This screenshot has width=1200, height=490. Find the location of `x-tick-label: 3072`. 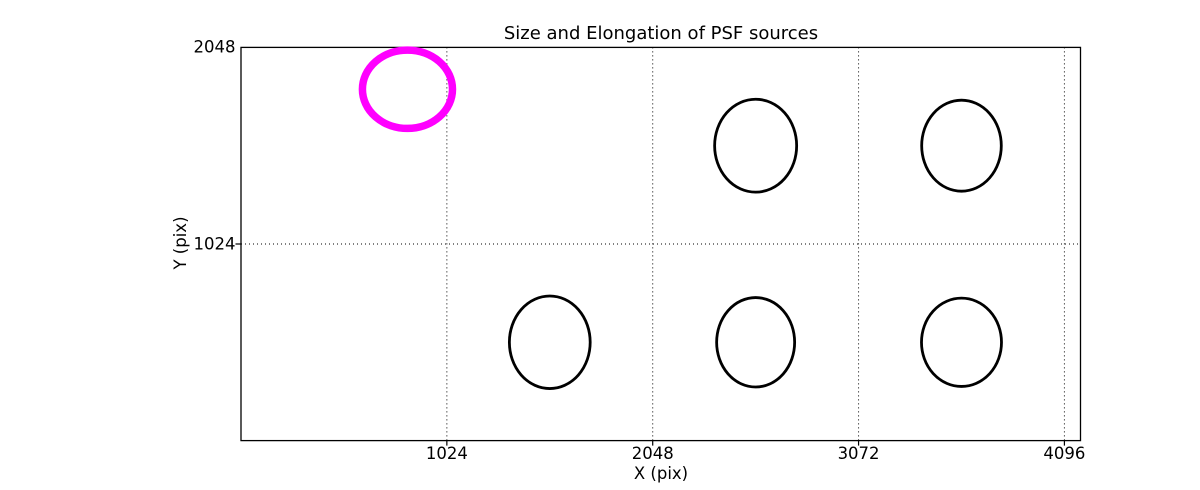

x-tick-label: 3072 is located at coordinates (858, 453).